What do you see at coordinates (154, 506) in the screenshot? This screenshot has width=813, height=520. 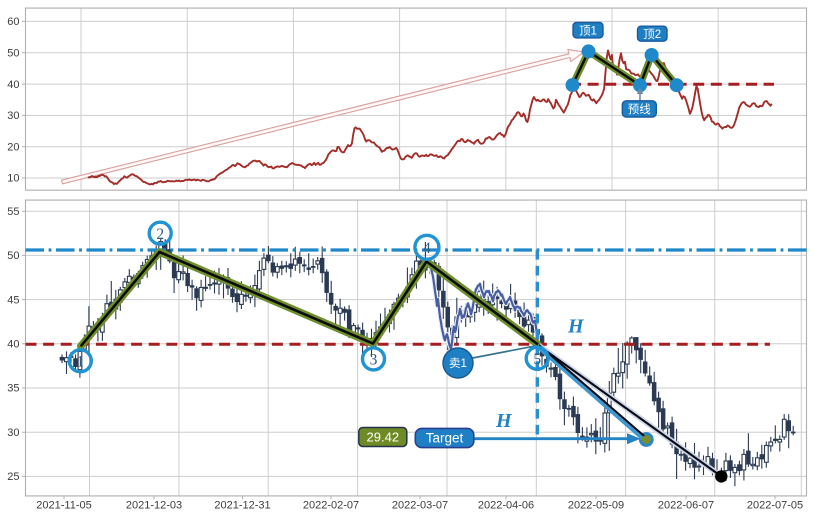 I see `svg-text: 2021-12-03` at bounding box center [154, 506].